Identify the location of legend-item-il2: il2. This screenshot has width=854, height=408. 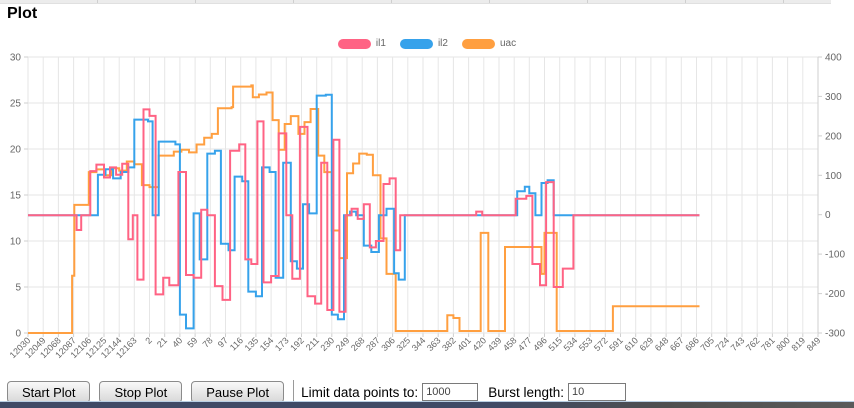
(423, 43).